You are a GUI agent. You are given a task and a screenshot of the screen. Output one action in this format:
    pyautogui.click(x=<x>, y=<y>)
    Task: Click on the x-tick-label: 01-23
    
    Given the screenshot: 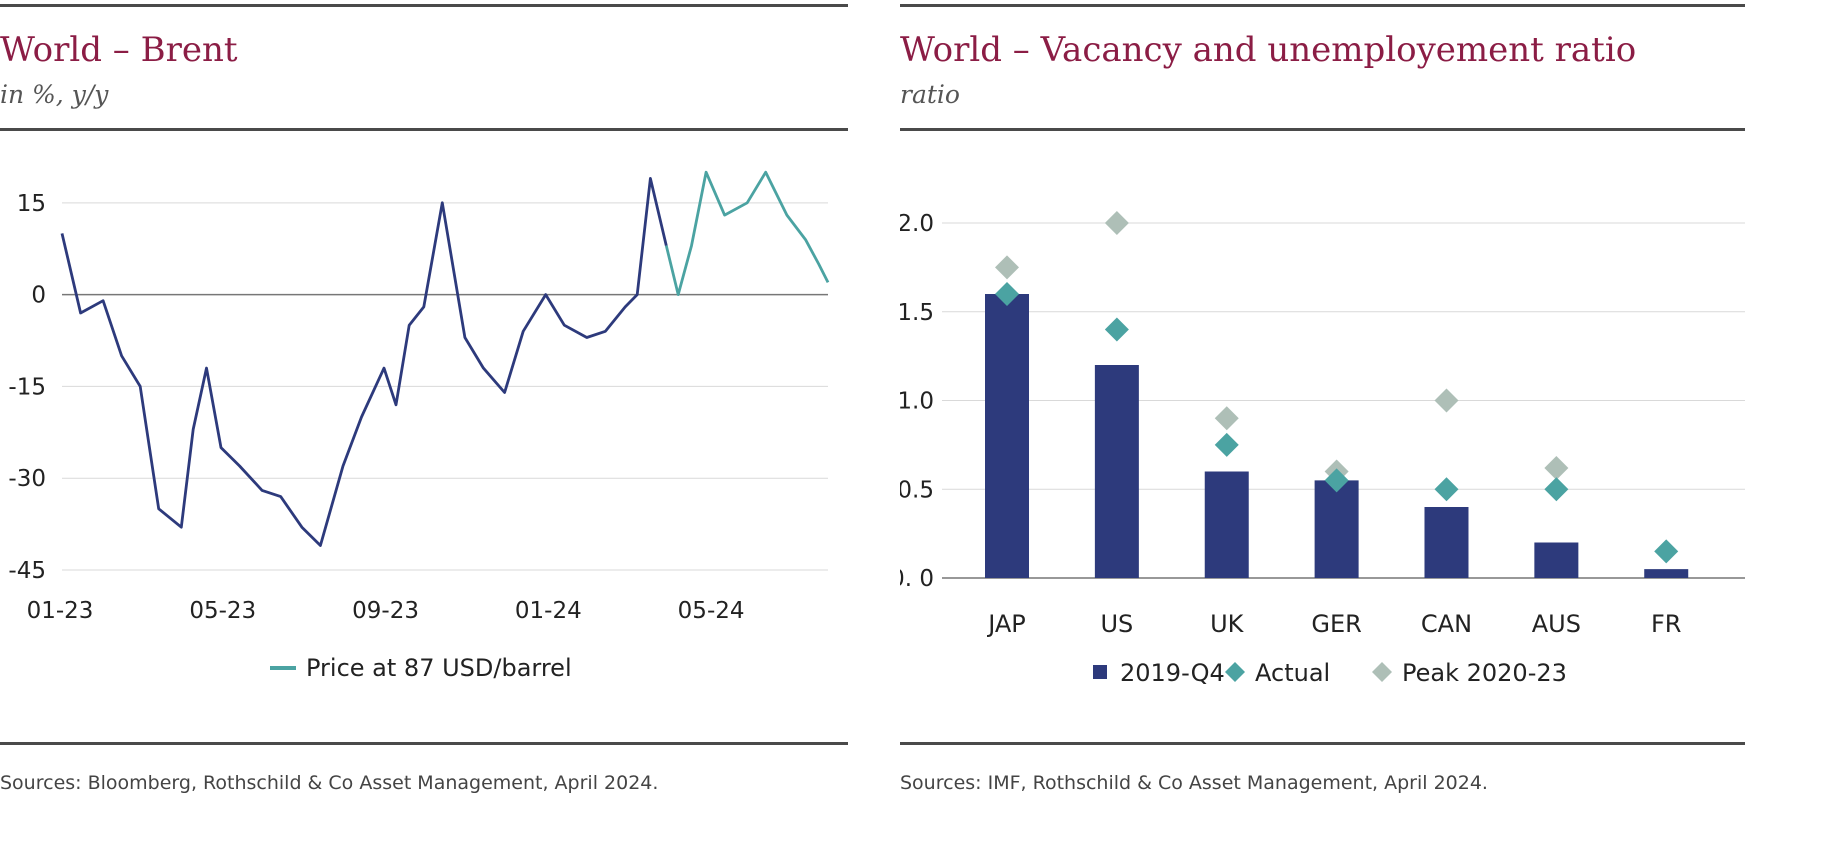 What is the action you would take?
    pyautogui.click(x=60, y=611)
    